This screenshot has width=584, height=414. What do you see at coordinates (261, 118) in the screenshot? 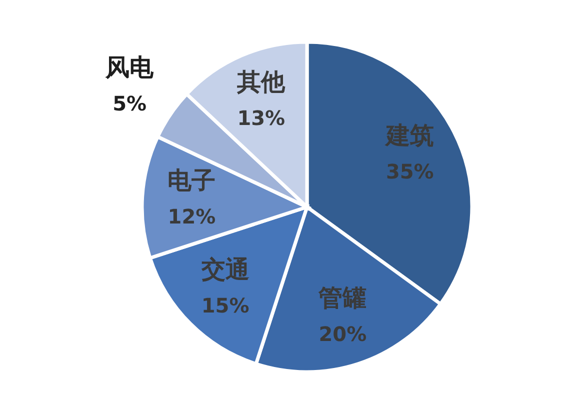
I see `data-label: 13%` at bounding box center [261, 118].